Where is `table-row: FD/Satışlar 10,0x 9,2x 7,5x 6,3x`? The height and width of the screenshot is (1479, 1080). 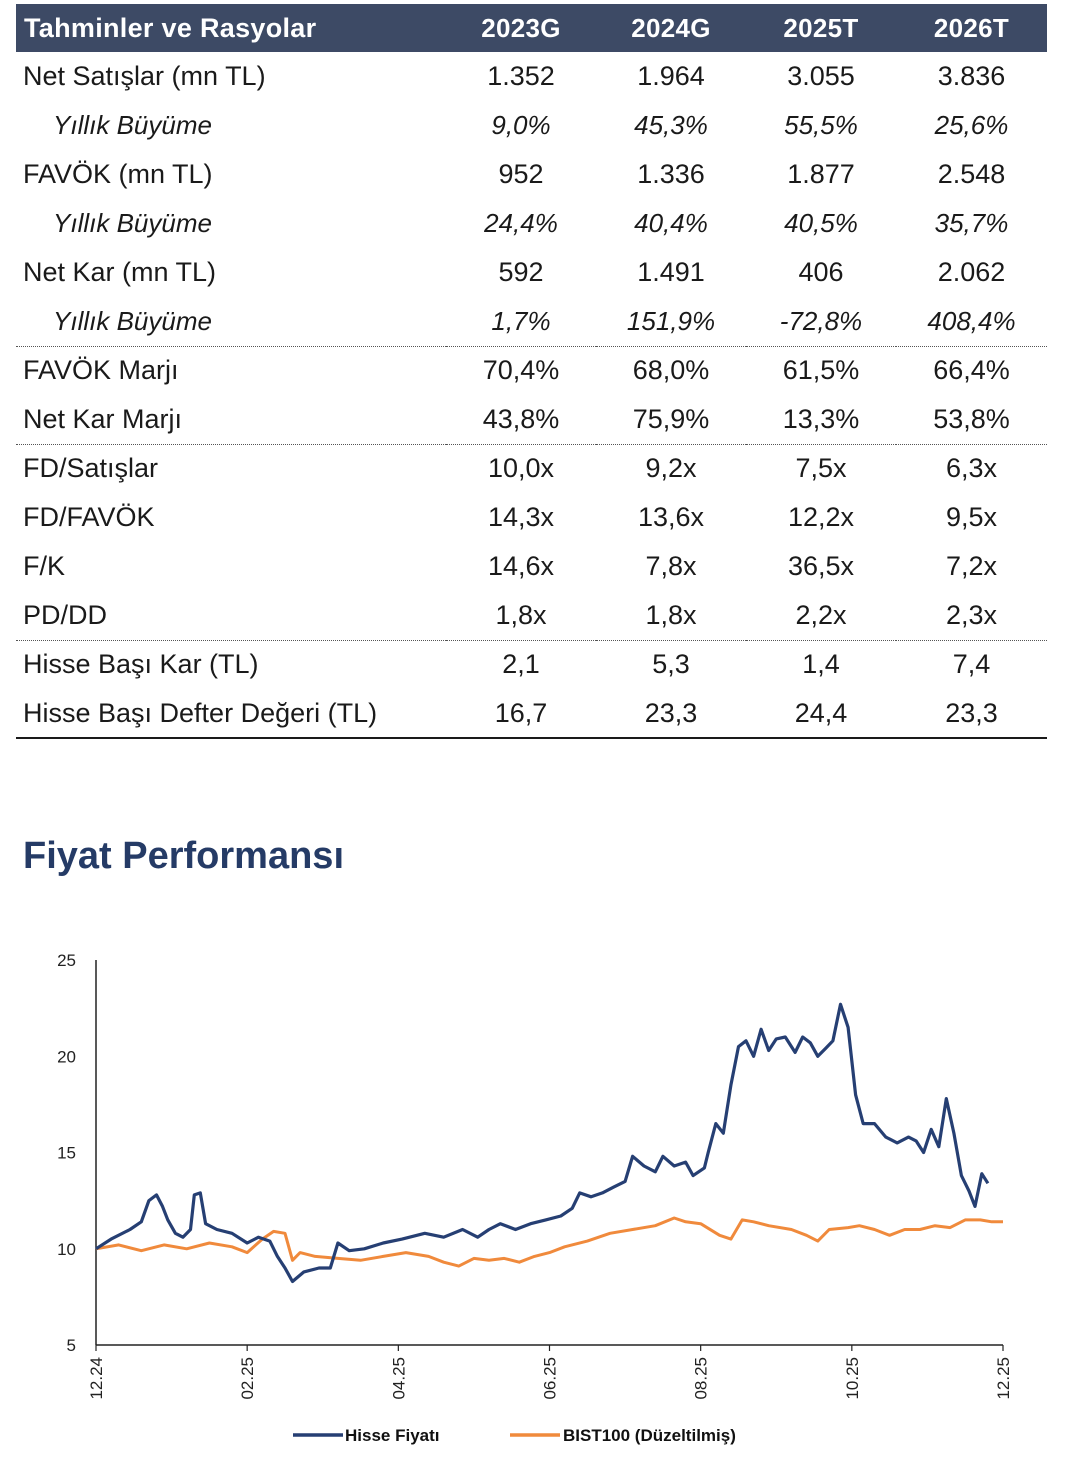
table-row: FD/Satışlar 10,0x 9,2x 7,5x 6,3x is located at coordinates (531, 468).